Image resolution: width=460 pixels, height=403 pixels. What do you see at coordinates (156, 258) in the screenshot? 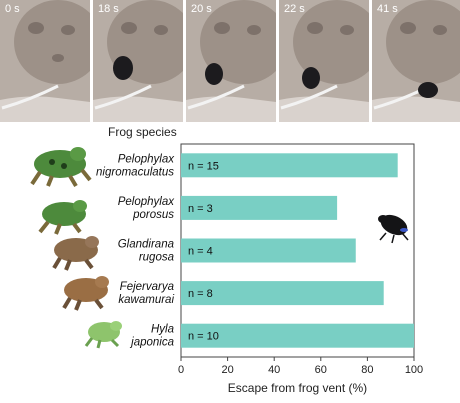
I see `species-label: rugosa` at bounding box center [156, 258].